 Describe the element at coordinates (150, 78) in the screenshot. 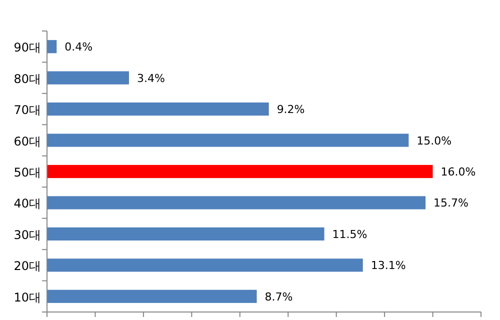

I see `data-label: 3.4%` at that location.